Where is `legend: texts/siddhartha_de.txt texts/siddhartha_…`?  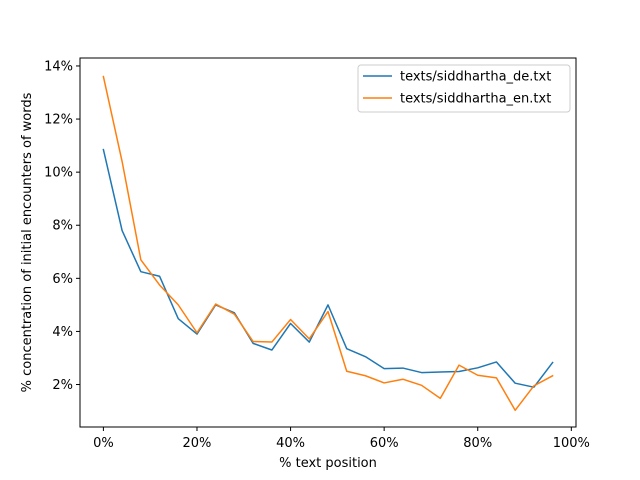 legend: texts/siddhartha_de.txt texts/siddhartha_… is located at coordinates (464, 88).